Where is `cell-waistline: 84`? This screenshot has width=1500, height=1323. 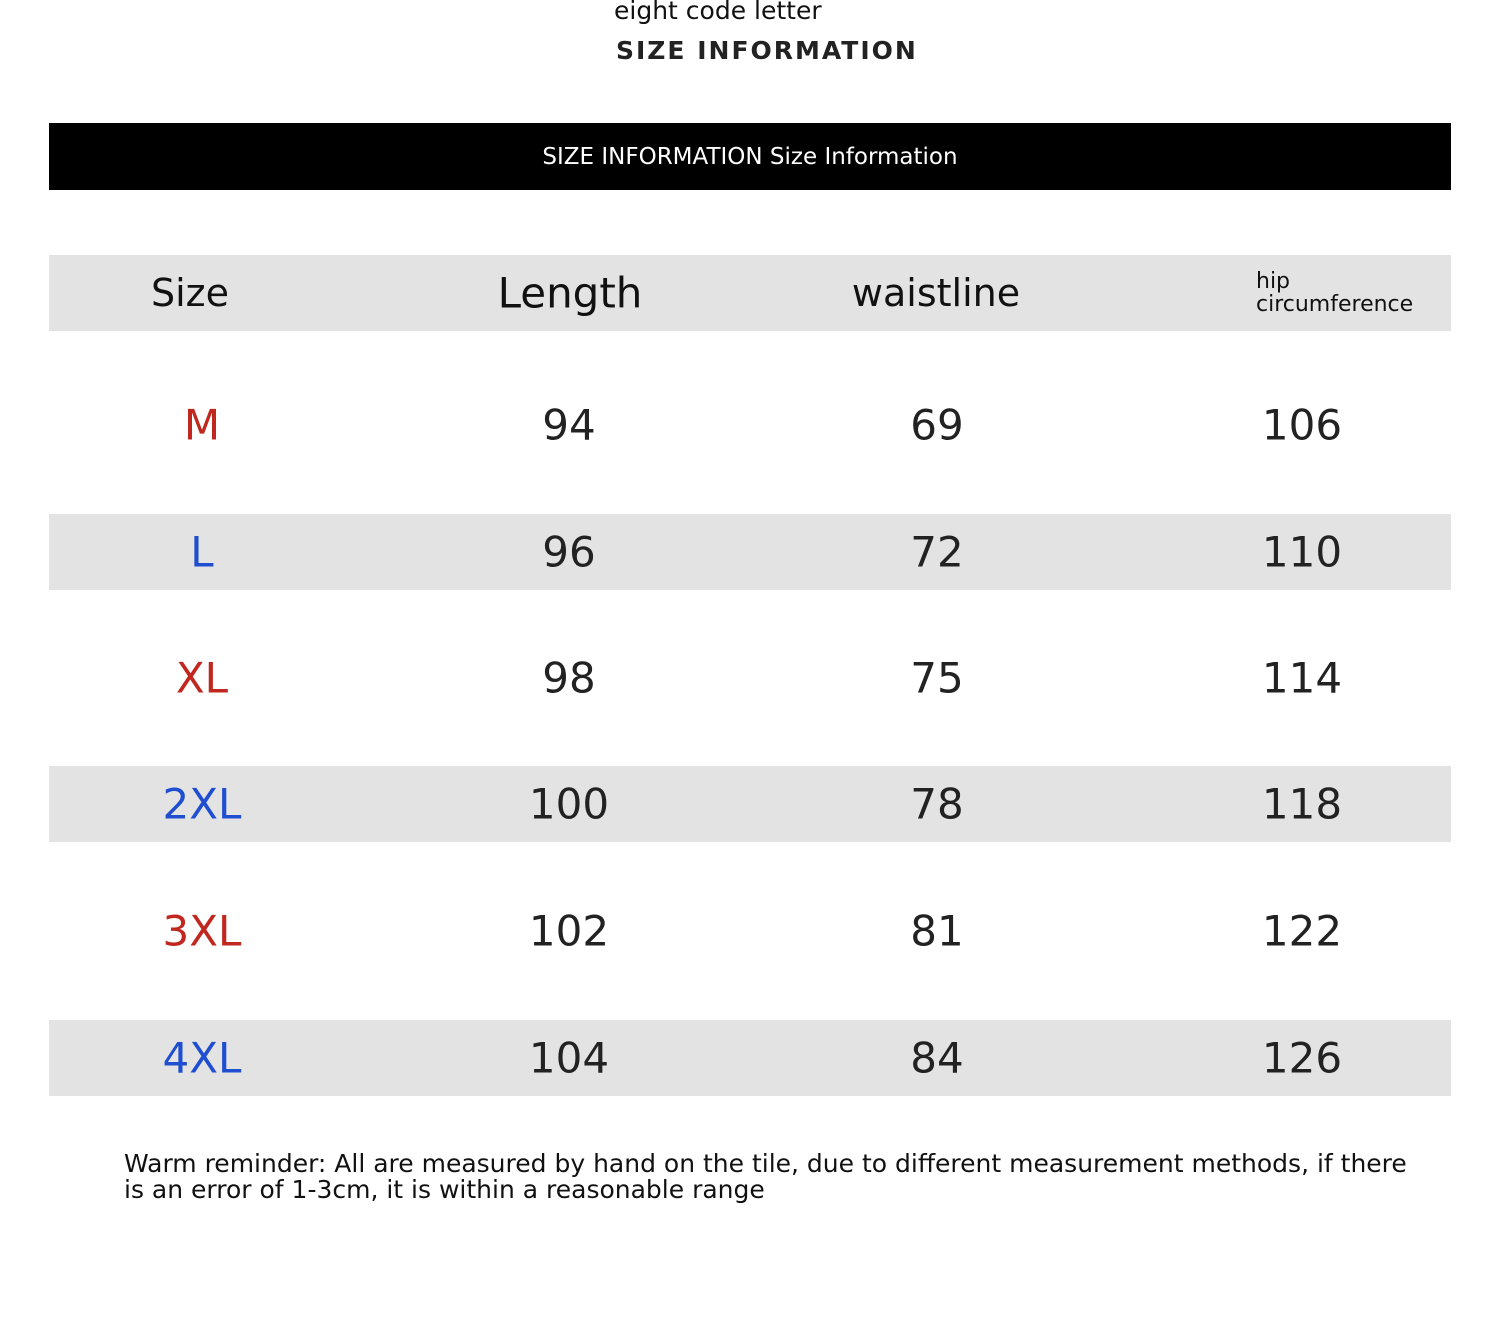
cell-waistline: 84 is located at coordinates (937, 1058).